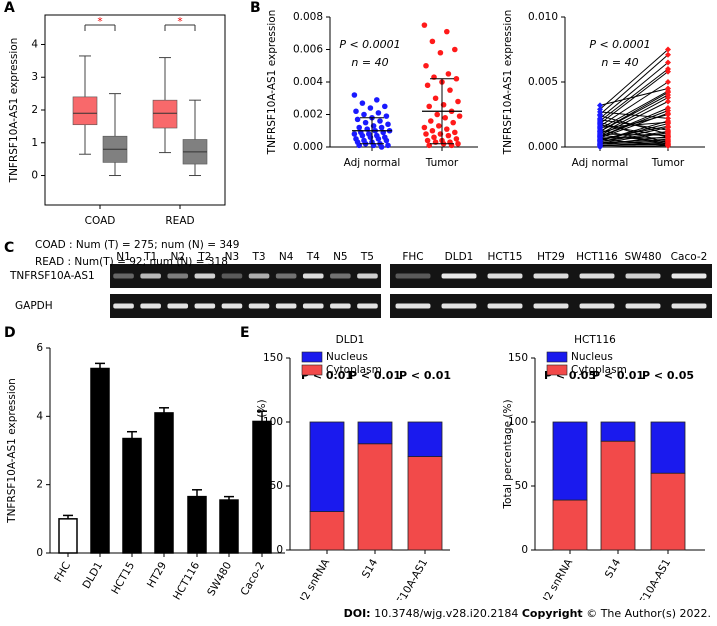 This screenshot has height=626, width=717. What do you see at coordinates (668, 163) in the screenshot?
I see `x-tick-label: Tumor` at bounding box center [668, 163].